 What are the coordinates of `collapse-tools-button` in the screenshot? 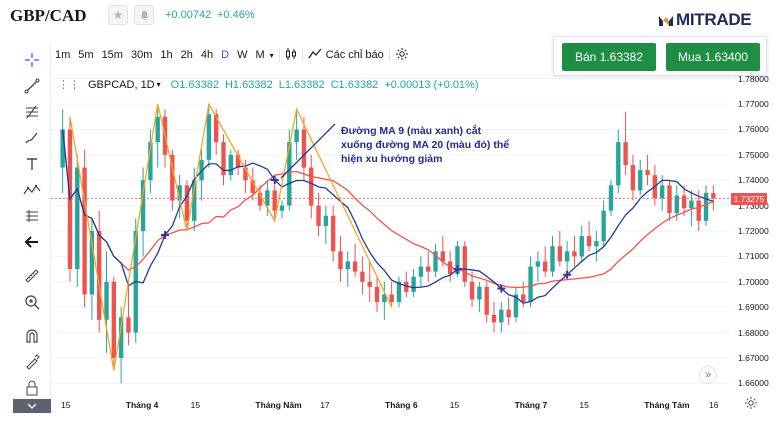 It's located at (32, 406).